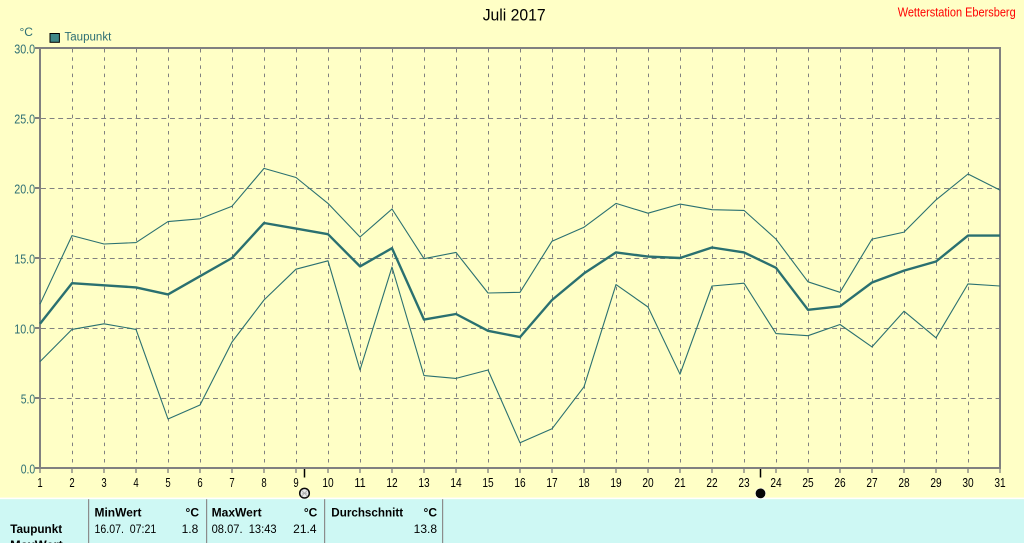 The image size is (1024, 543). Describe the element at coordinates (957, 11) in the screenshot. I see `svg-text: Wetterstation Ebersberg` at that location.